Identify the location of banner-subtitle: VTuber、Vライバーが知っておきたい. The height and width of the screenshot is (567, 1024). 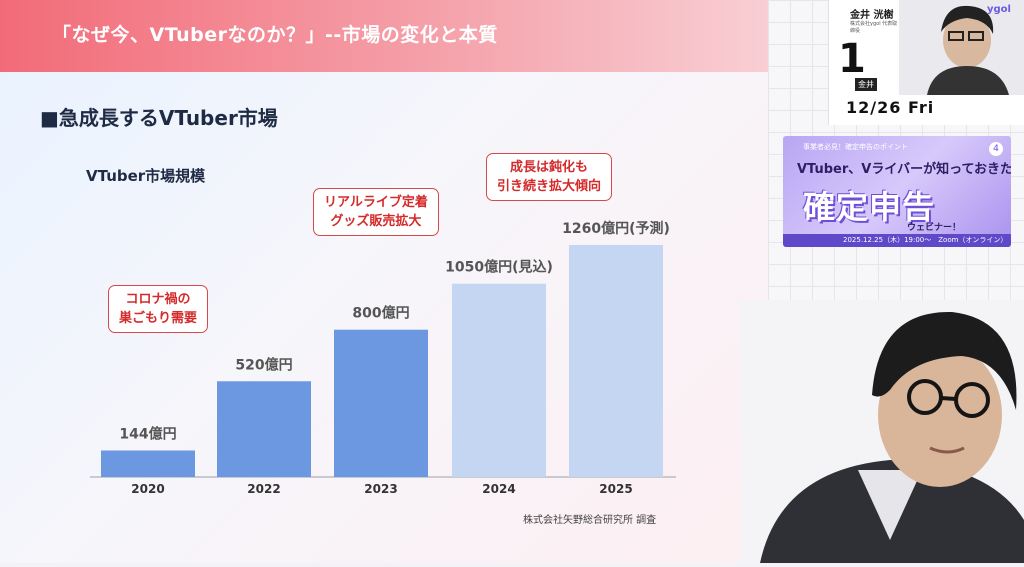
(904, 169).